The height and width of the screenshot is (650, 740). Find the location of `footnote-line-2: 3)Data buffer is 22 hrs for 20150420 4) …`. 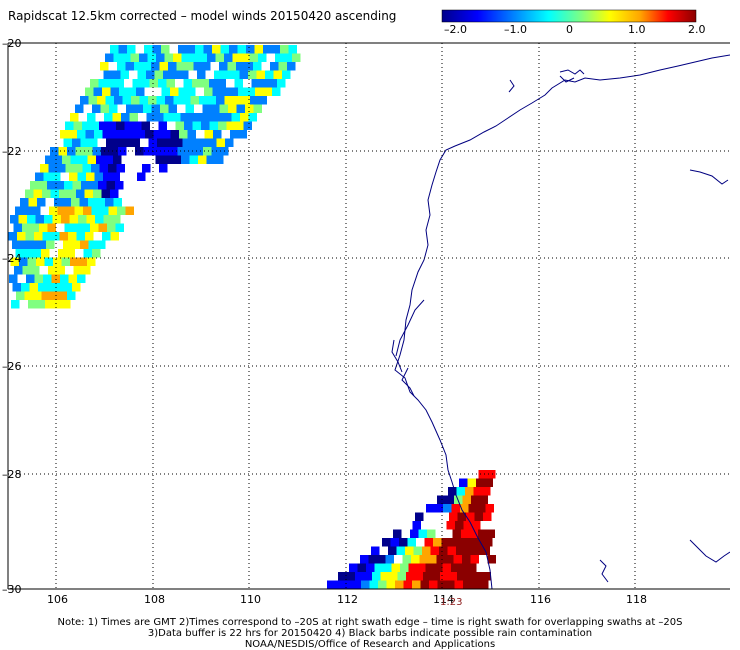

footnote-line-2: 3)Data buffer is 22 hrs for 20150420 4) … is located at coordinates (370, 633).